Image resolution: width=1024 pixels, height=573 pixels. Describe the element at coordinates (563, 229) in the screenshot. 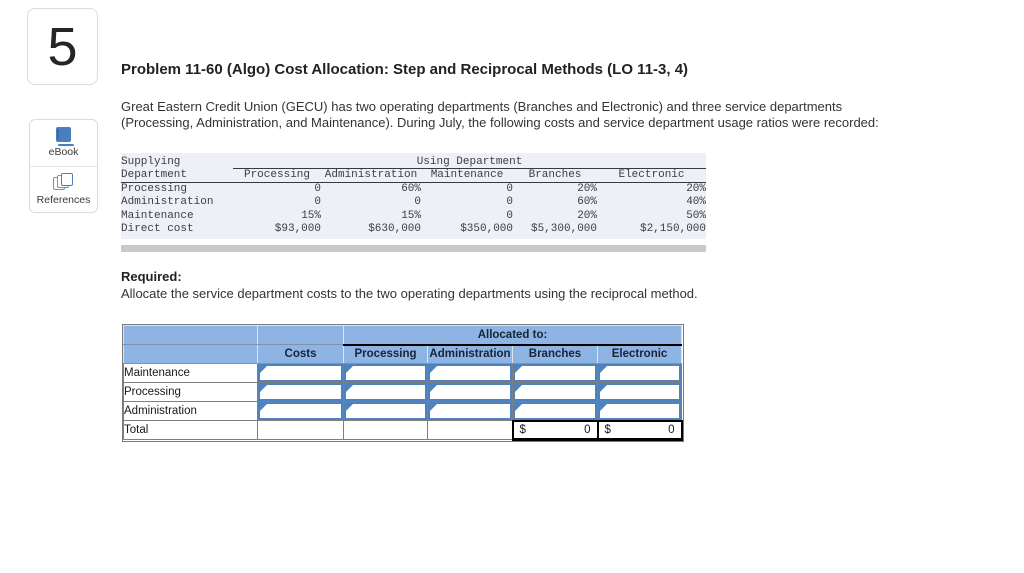

I see `cell-value: $5,300,000` at that location.